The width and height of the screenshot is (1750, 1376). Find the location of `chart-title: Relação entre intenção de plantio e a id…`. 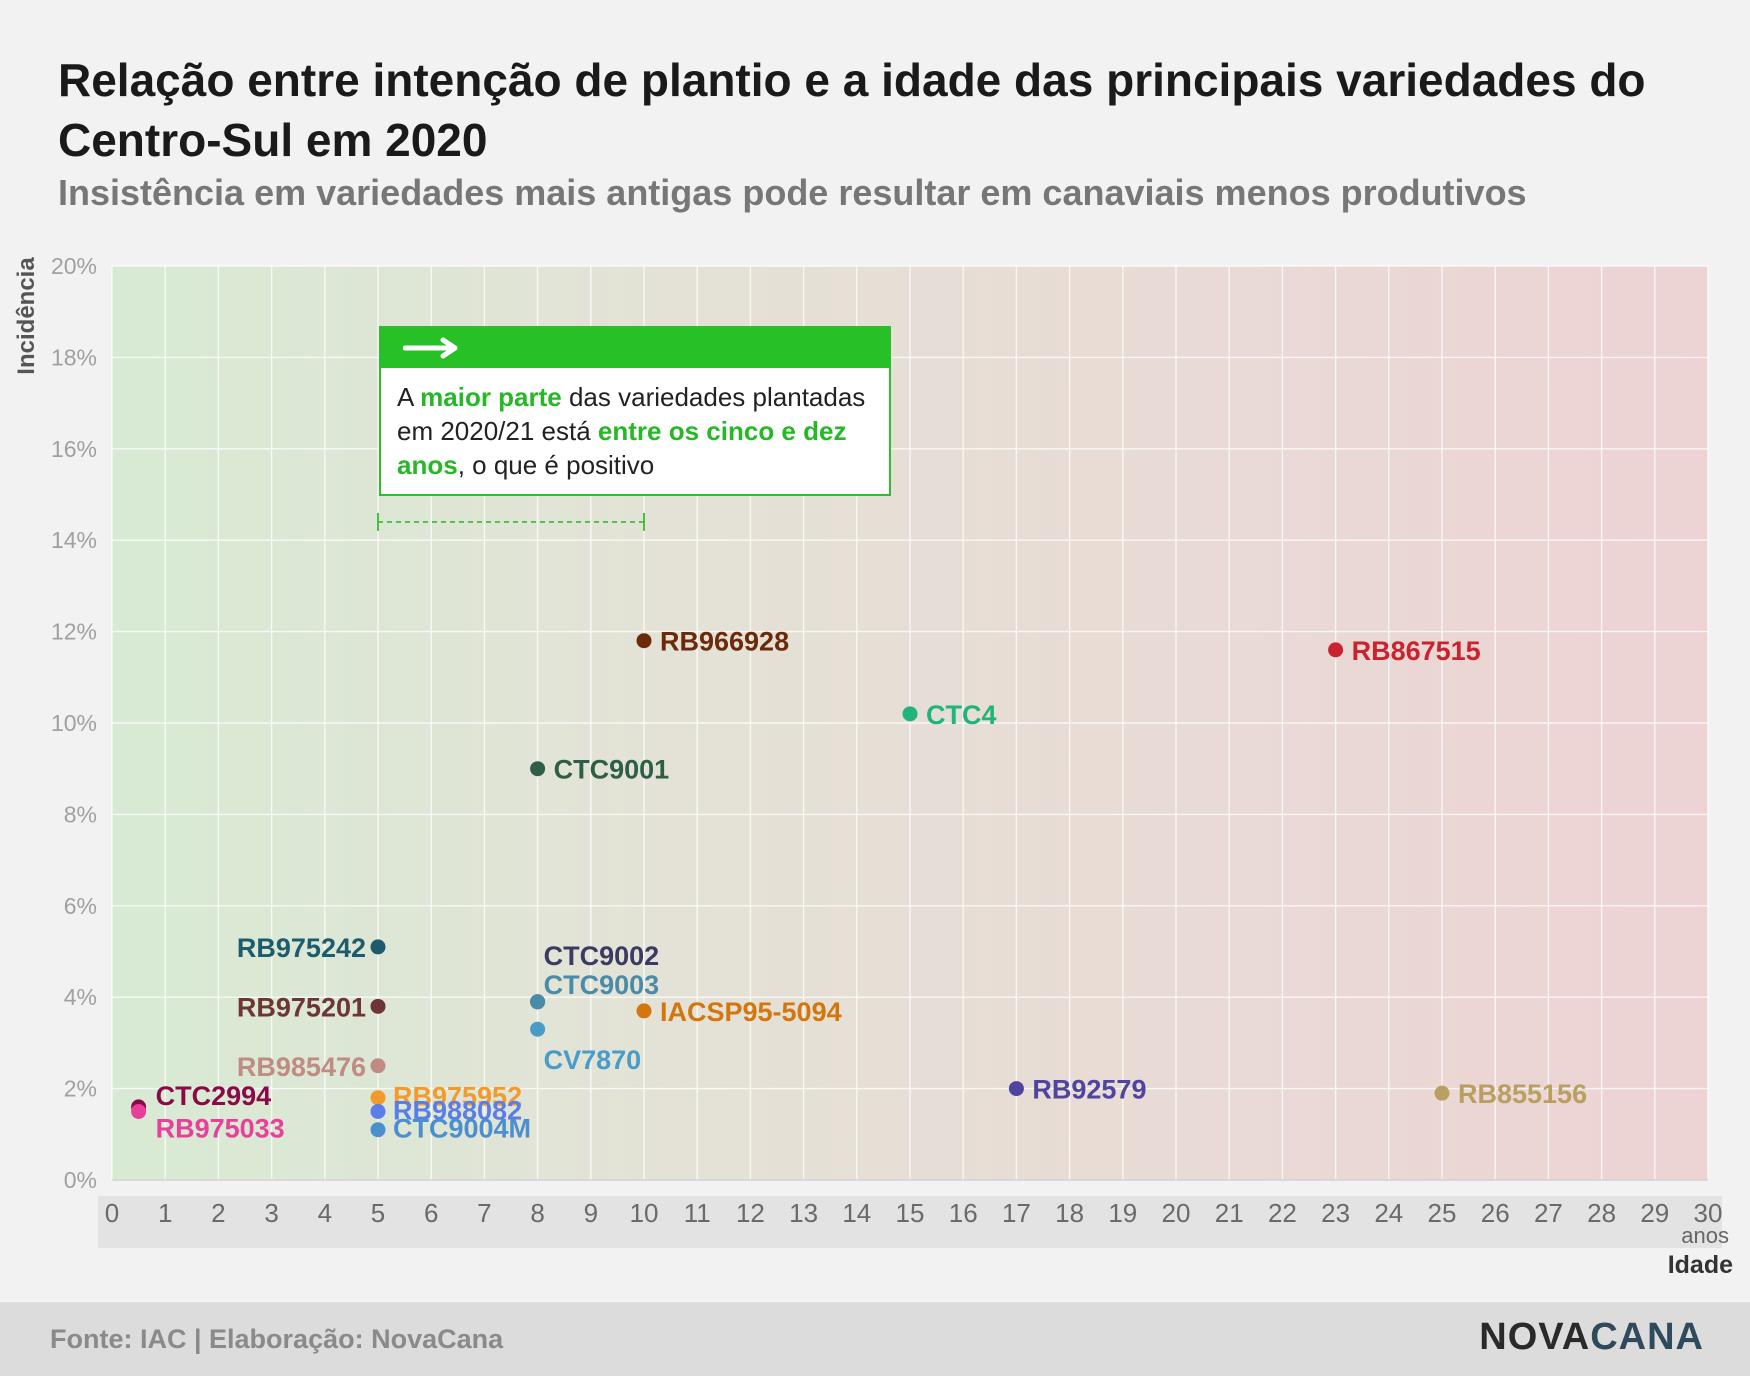

chart-title: Relação entre intenção de plantio e a id… is located at coordinates (852, 110).